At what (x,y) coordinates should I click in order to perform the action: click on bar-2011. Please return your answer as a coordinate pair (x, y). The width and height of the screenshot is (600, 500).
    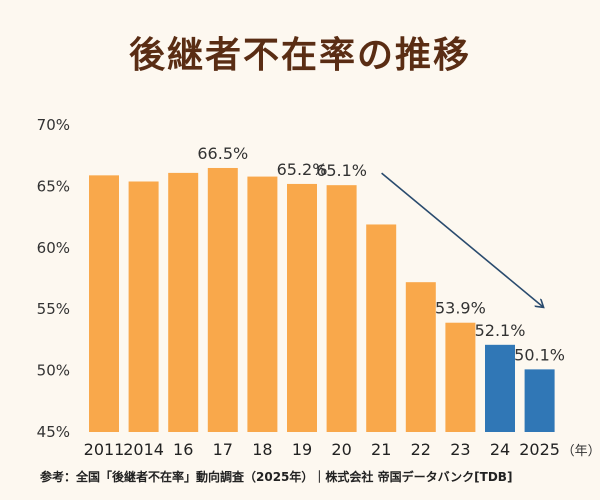
    Looking at the image, I should click on (104, 303).